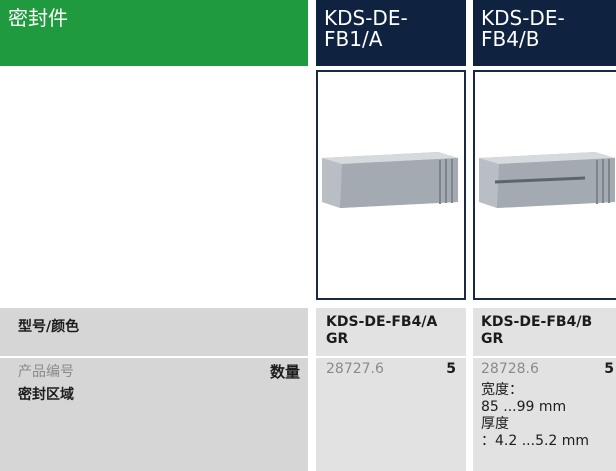 The image size is (616, 471). I want to click on product-number: 28727.6, so click(355, 369).